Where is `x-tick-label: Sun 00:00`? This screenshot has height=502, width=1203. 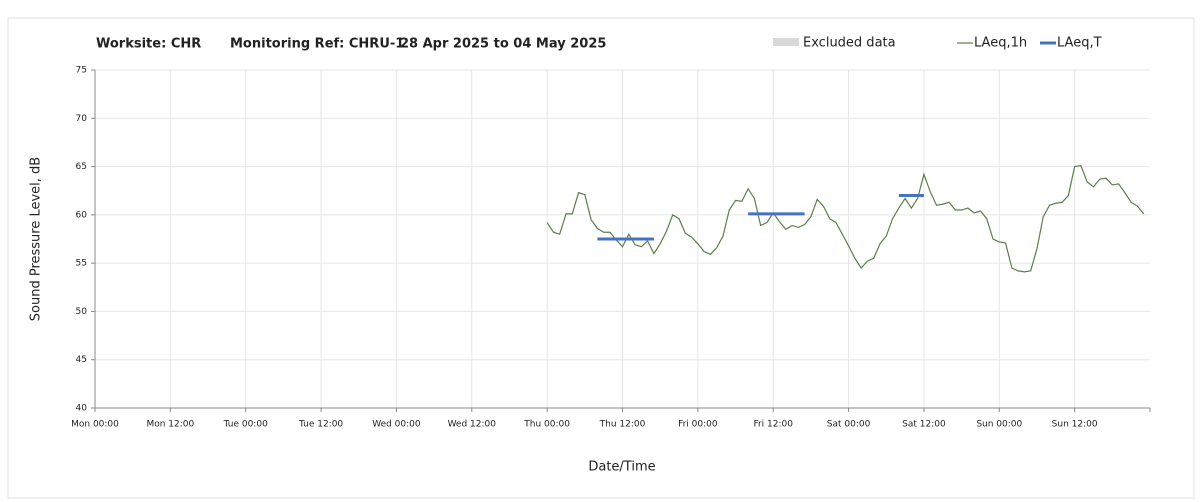
x-tick-label: Sun 00:00 is located at coordinates (999, 425).